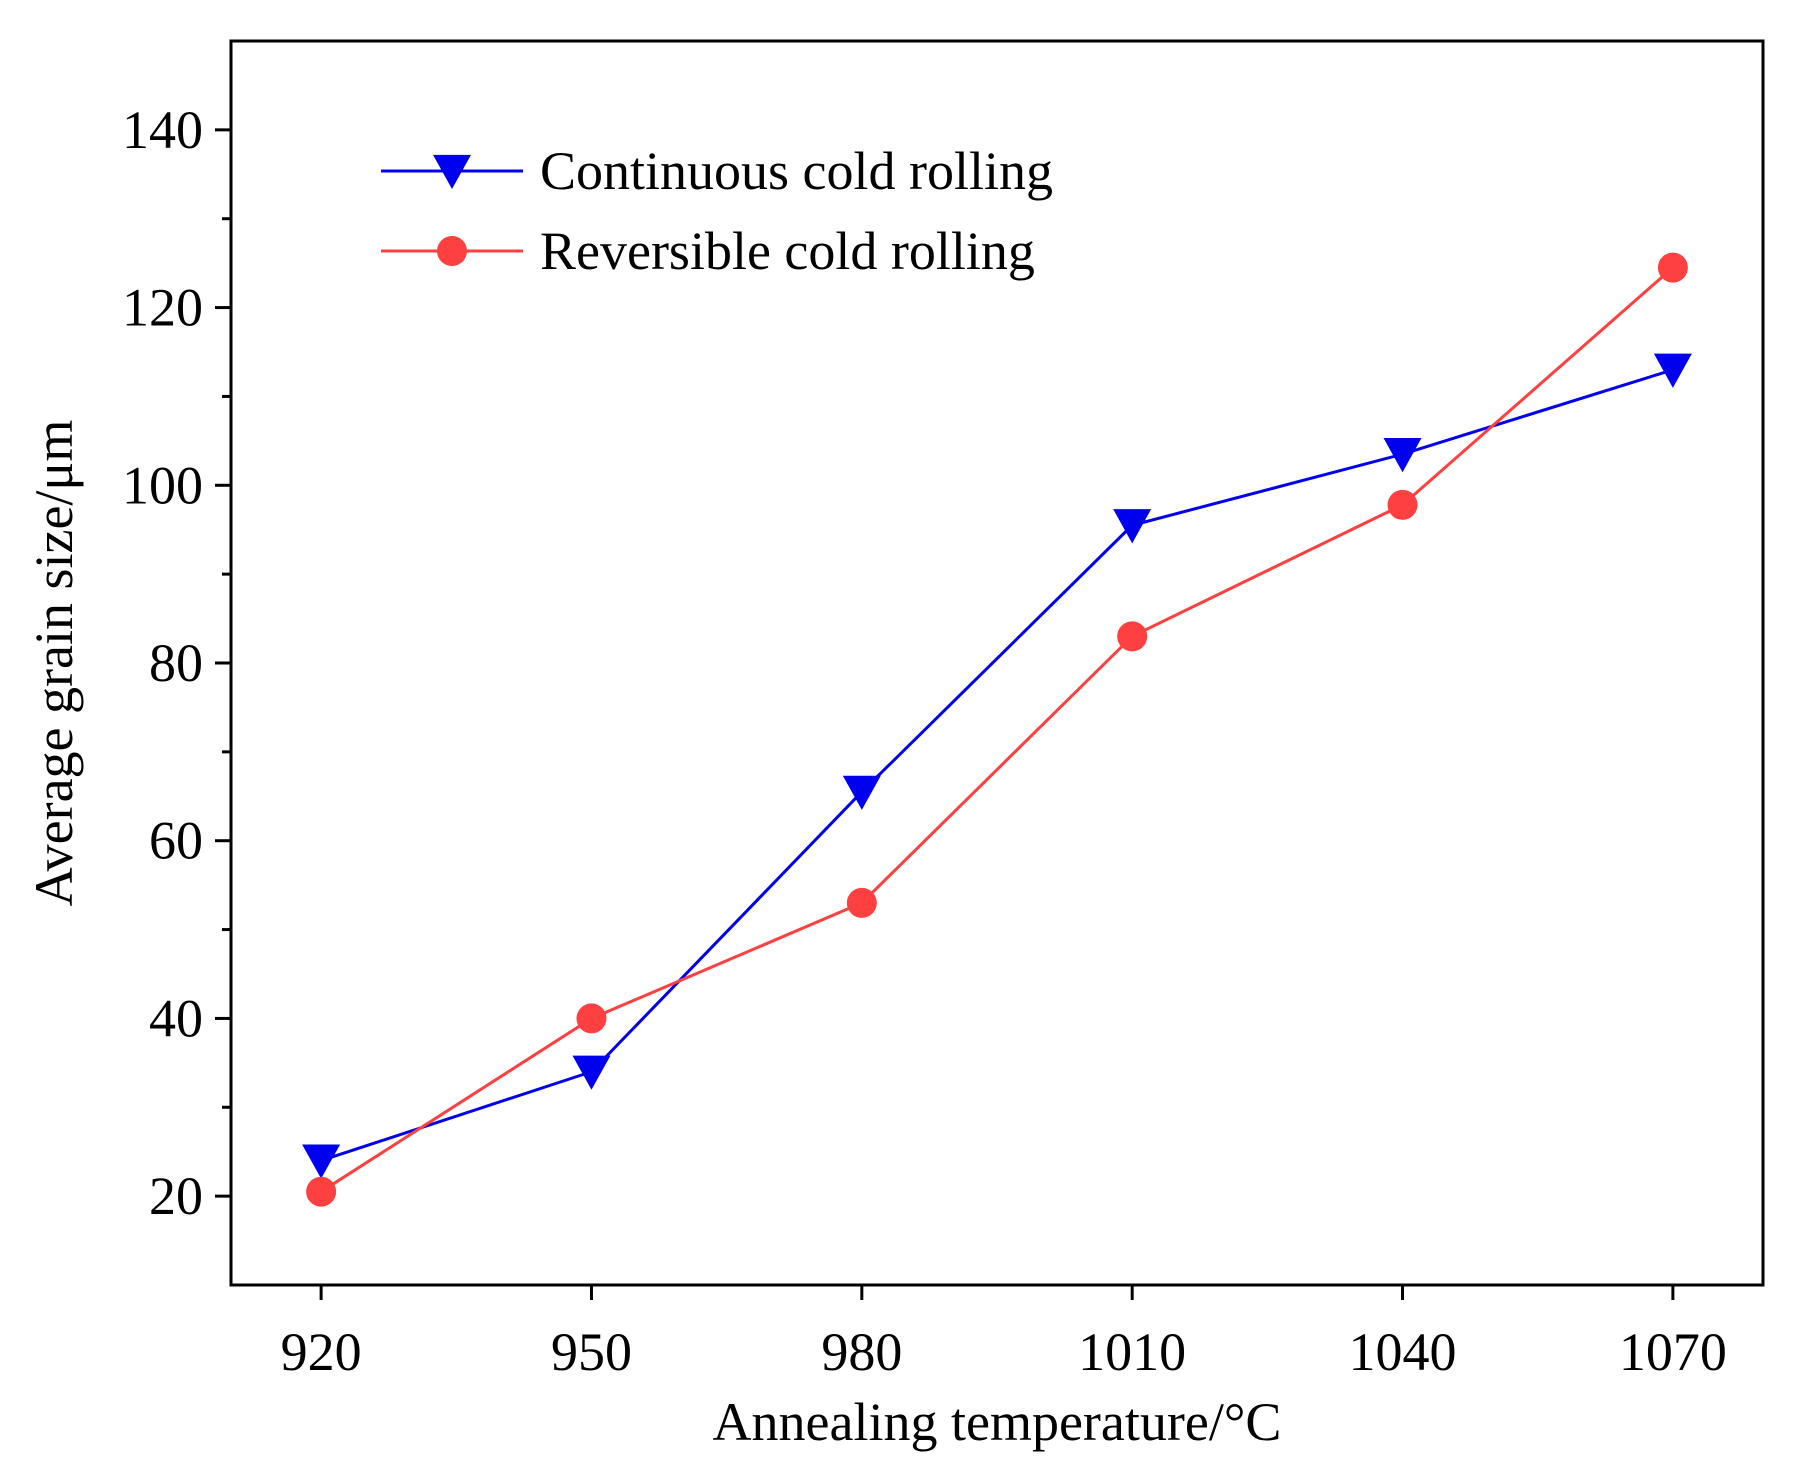  Describe the element at coordinates (54, 663) in the screenshot. I see `y-axis-title: Average grain size/μm` at that location.